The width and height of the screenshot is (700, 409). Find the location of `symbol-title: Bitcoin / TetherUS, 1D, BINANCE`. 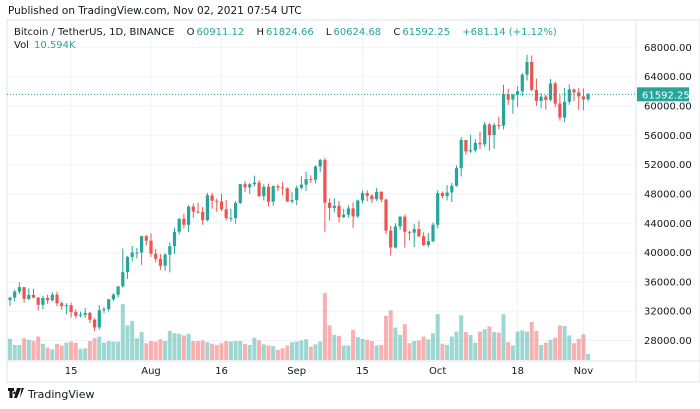

symbol-title: Bitcoin / TetherUS, 1D, BINANCE is located at coordinates (94, 32).